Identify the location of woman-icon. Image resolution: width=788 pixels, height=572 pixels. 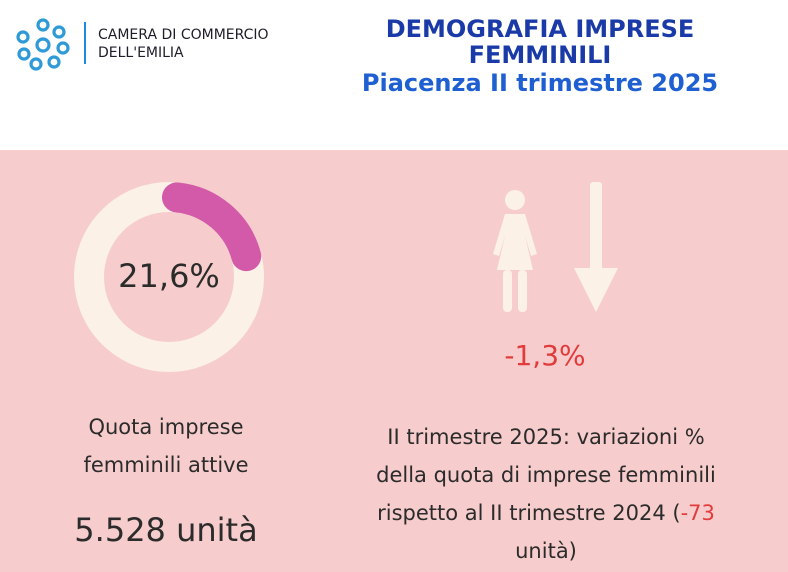
(515, 251).